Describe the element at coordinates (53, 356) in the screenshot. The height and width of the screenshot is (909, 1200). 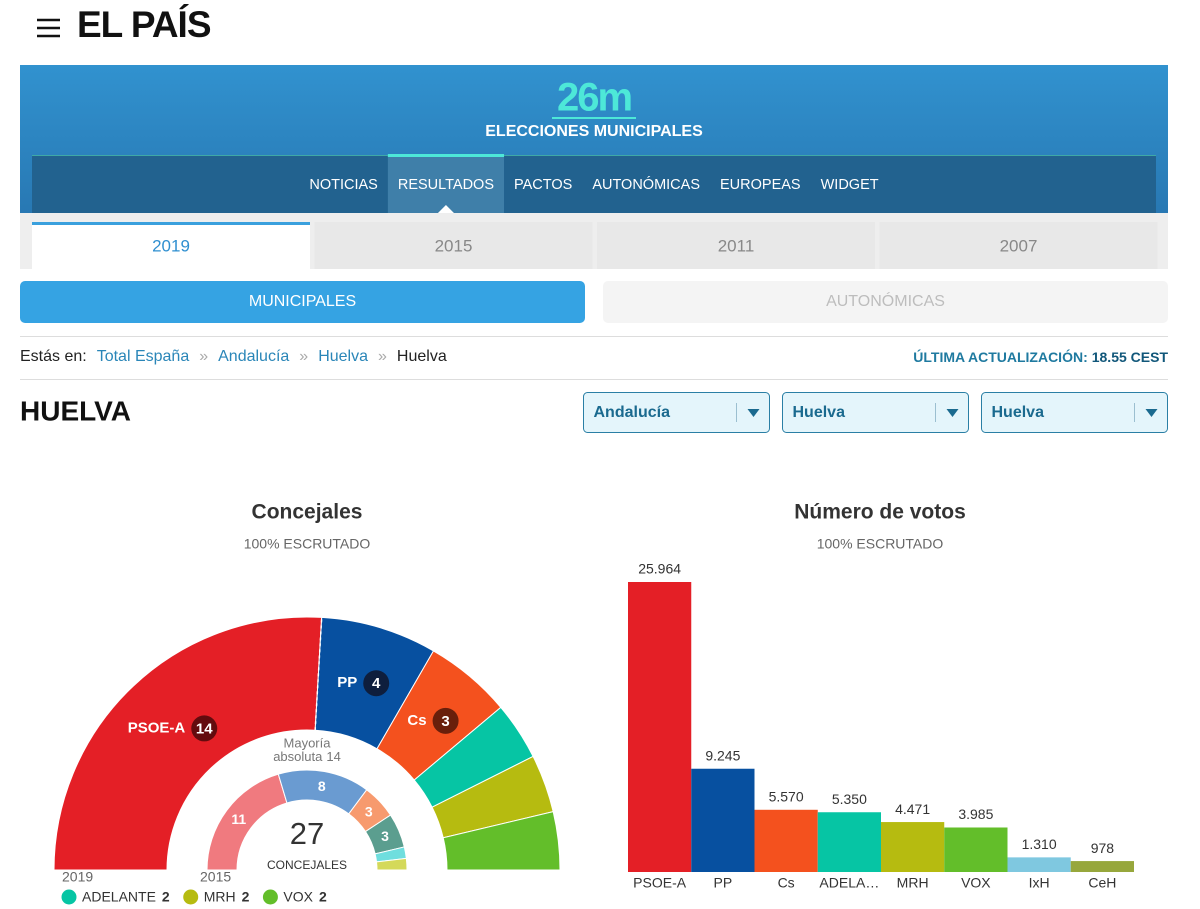
I see `breadcrumb-label: Estás en:` at that location.